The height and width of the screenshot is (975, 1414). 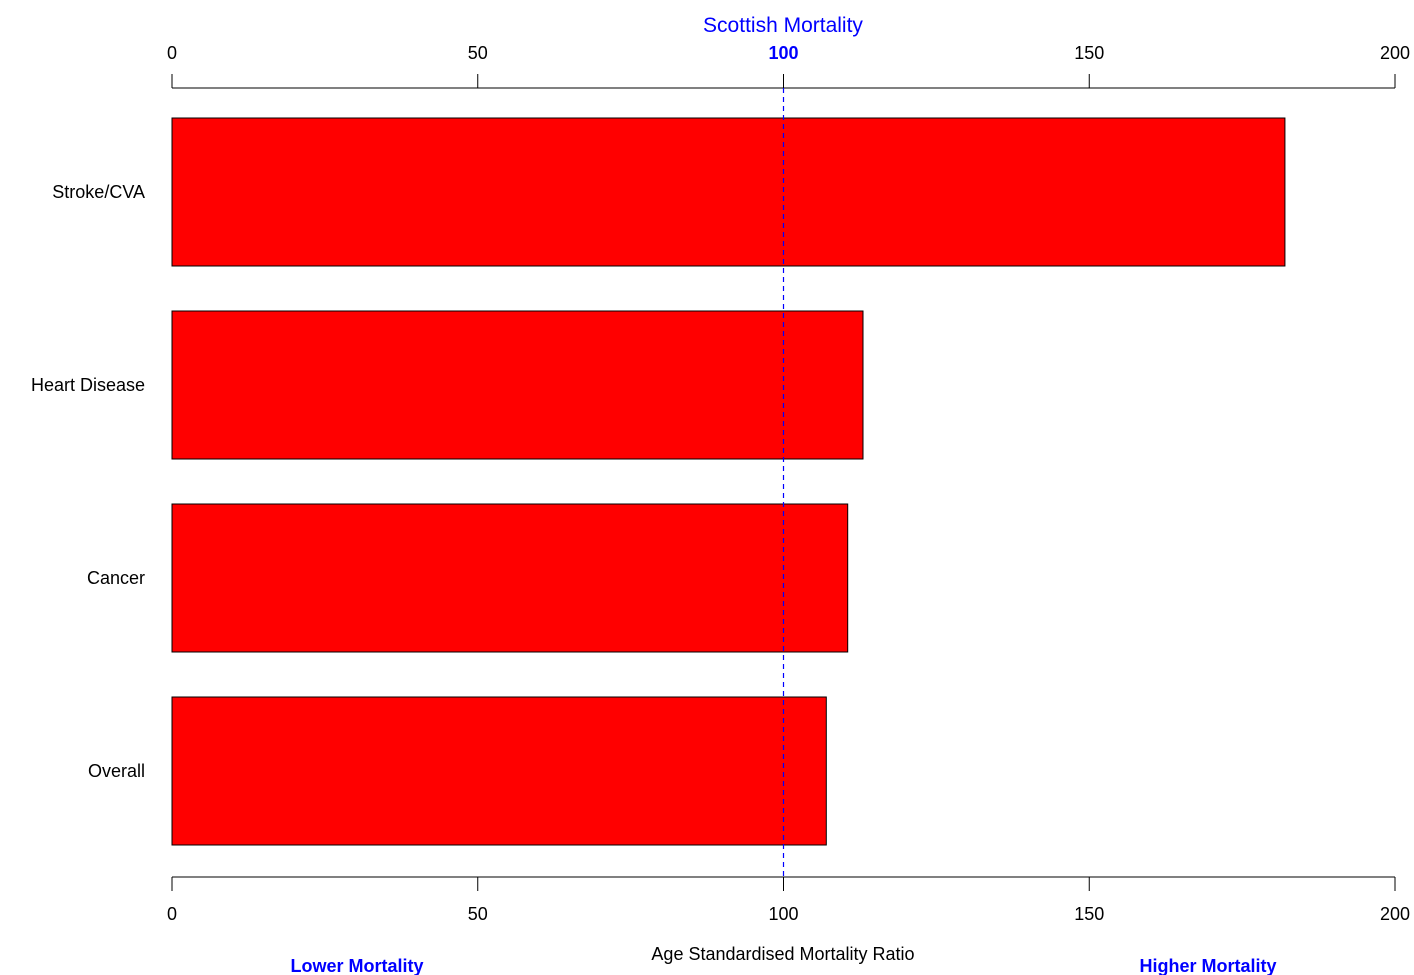 I want to click on category-label: Cancer, so click(x=116, y=578).